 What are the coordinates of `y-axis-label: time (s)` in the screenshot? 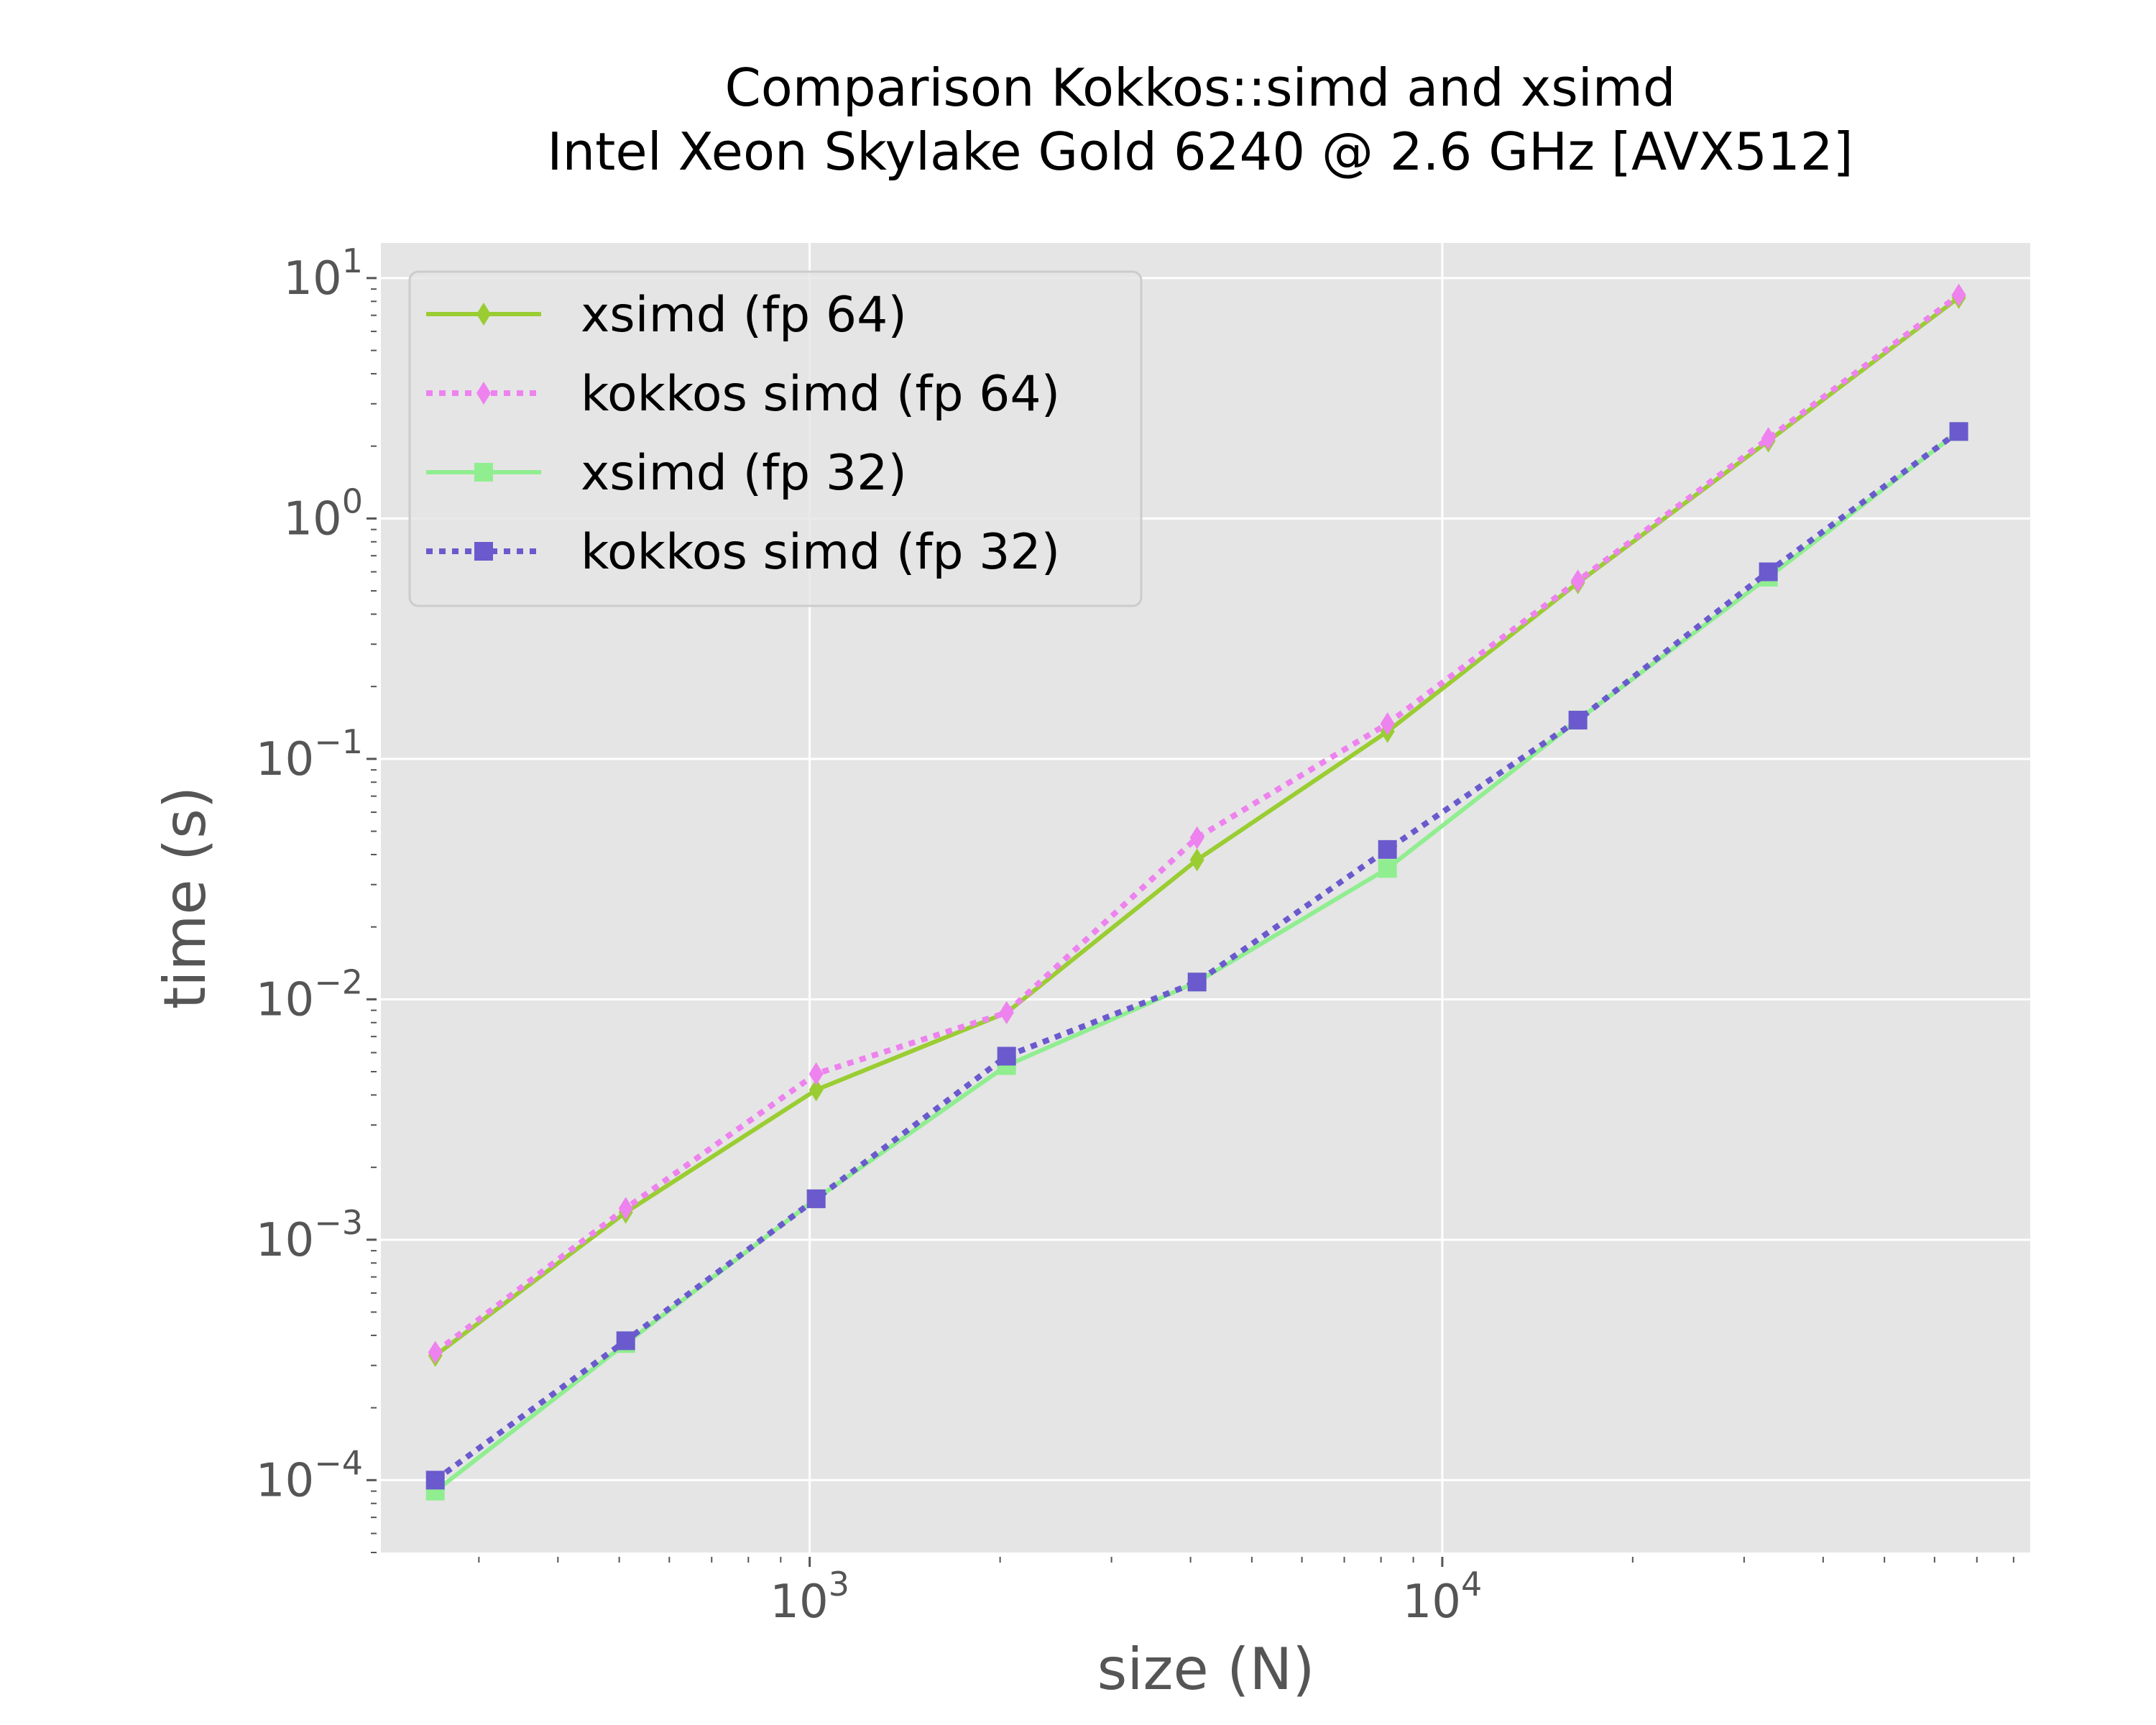 It's located at (185, 897).